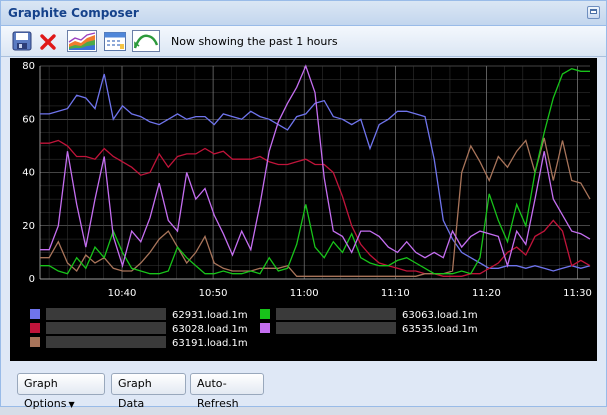  What do you see at coordinates (82, 41) in the screenshot?
I see `graph-area-icon` at bounding box center [82, 41].